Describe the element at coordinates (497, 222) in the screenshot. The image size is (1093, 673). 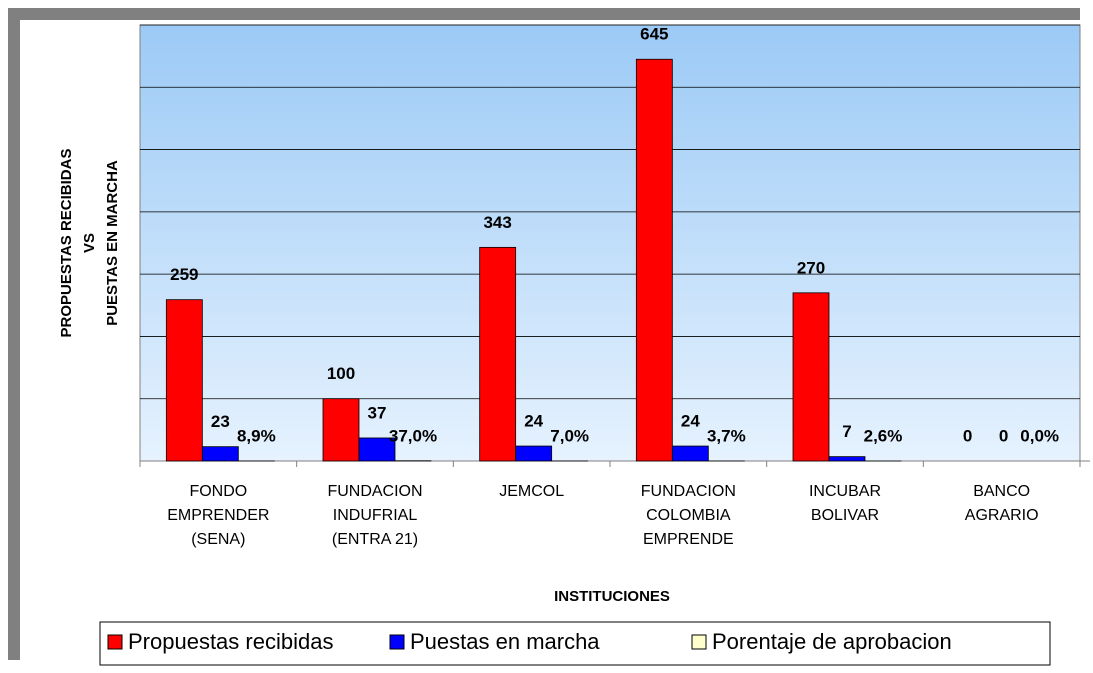
I see `value-label: 343` at that location.